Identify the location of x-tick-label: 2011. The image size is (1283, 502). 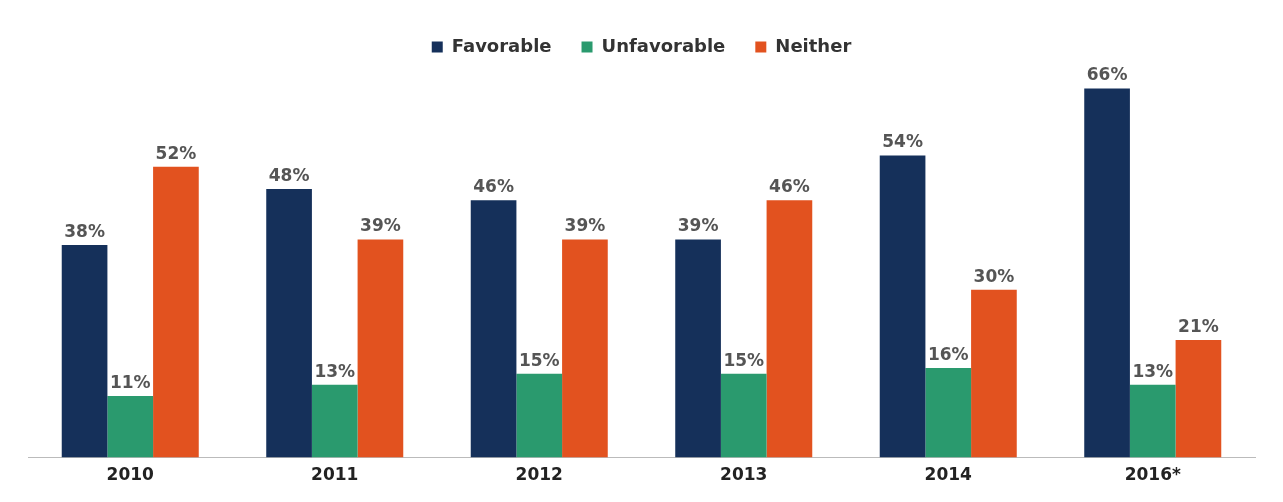
(335, 474).